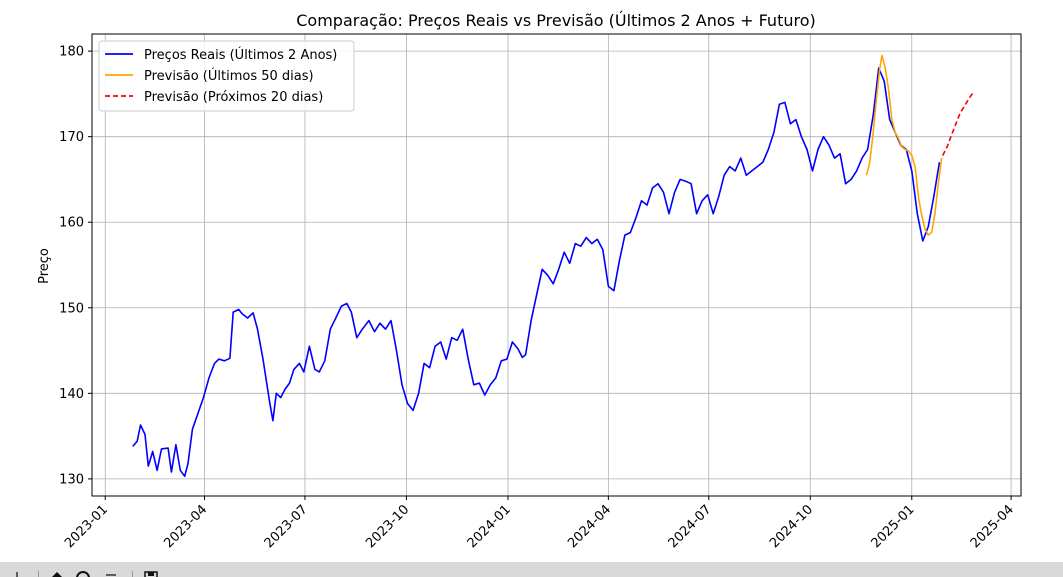 The width and height of the screenshot is (1063, 577). Describe the element at coordinates (17, 573) in the screenshot. I see `pan-icon` at that location.